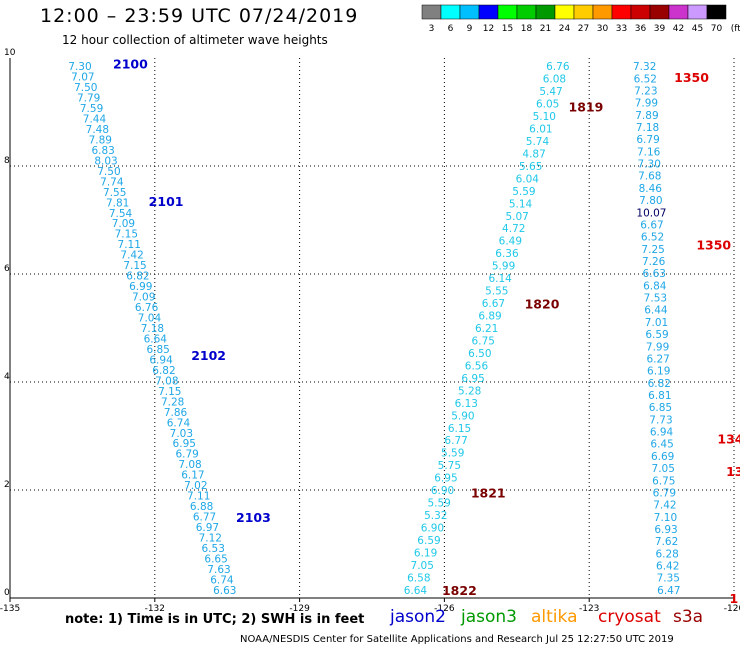  What do you see at coordinates (195, 486) in the screenshot?
I see `swh-value: 7.02` at bounding box center [195, 486].